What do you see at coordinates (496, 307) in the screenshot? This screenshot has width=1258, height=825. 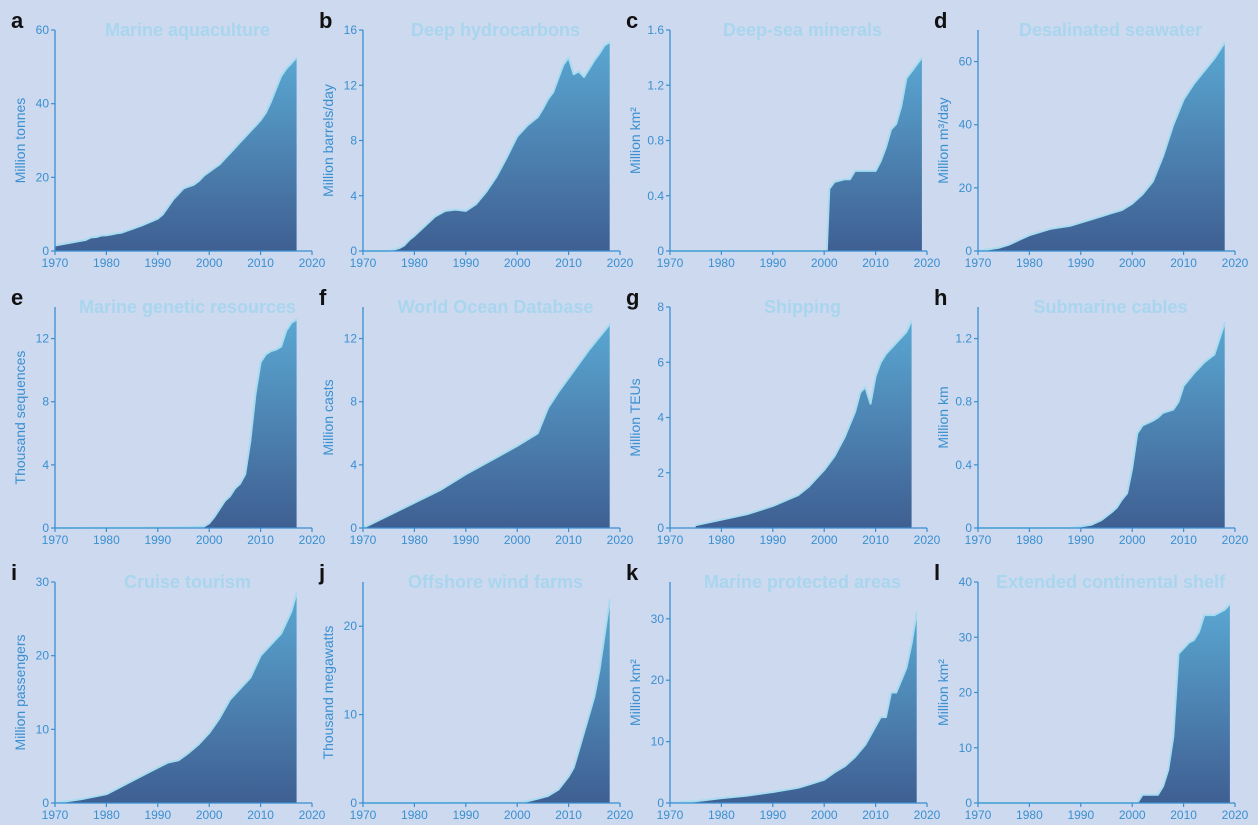 I see `chart-title: World Ocean Database` at bounding box center [496, 307].